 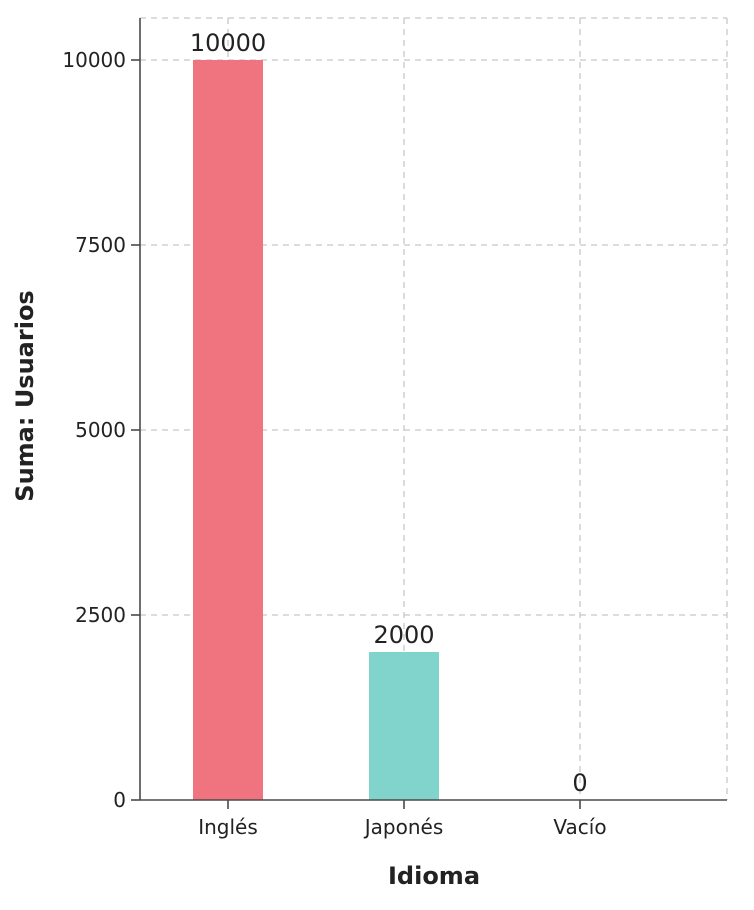 I want to click on y-tick-label: 0, so click(x=119, y=800).